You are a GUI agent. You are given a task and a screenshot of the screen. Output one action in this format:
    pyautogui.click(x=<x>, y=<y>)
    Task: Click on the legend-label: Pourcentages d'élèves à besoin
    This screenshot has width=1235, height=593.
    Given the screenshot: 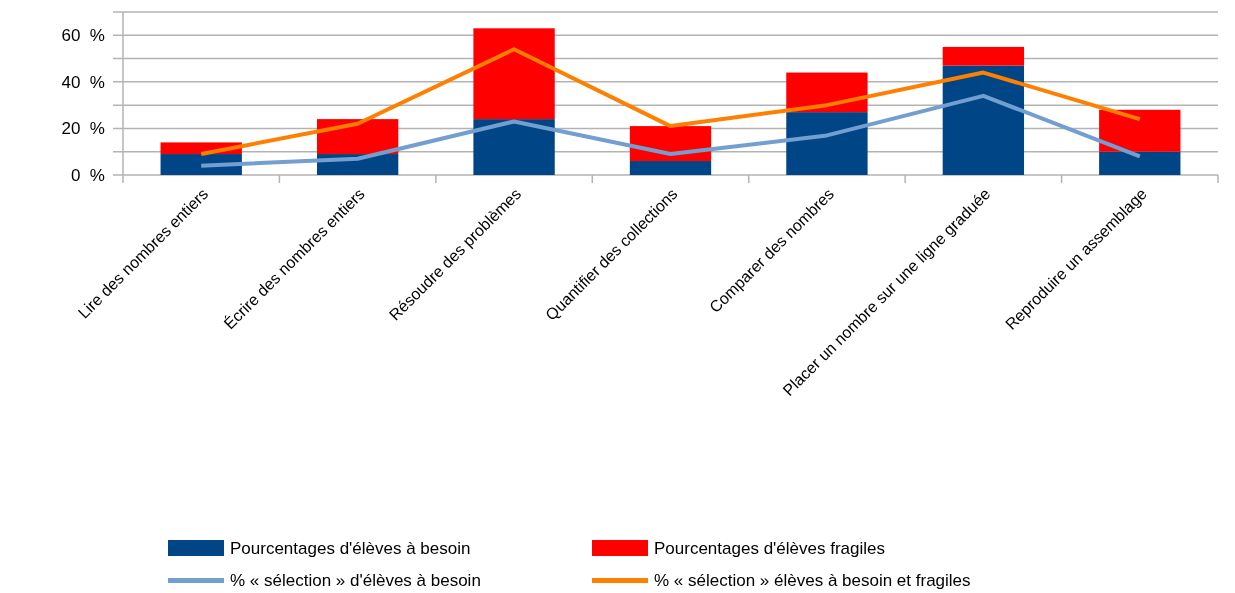 What is the action you would take?
    pyautogui.click(x=350, y=548)
    